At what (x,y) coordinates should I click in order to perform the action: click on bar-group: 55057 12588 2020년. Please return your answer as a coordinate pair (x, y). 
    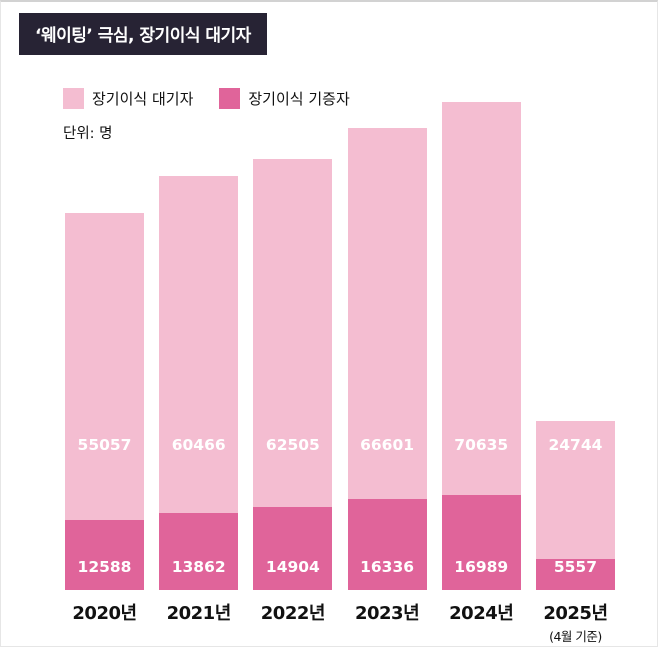
    Looking at the image, I should click on (104, 363).